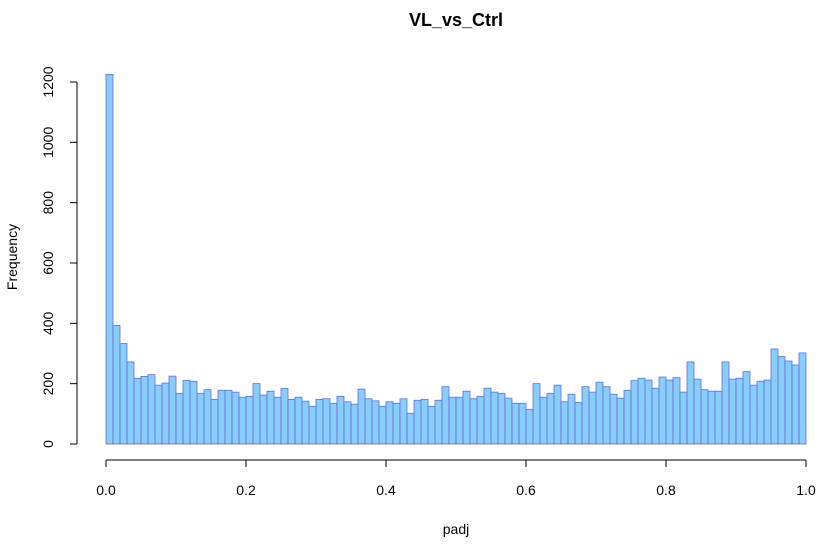 Image resolution: width=834 pixels, height=544 pixels. I want to click on x-tick-label: 1.0, so click(806, 490).